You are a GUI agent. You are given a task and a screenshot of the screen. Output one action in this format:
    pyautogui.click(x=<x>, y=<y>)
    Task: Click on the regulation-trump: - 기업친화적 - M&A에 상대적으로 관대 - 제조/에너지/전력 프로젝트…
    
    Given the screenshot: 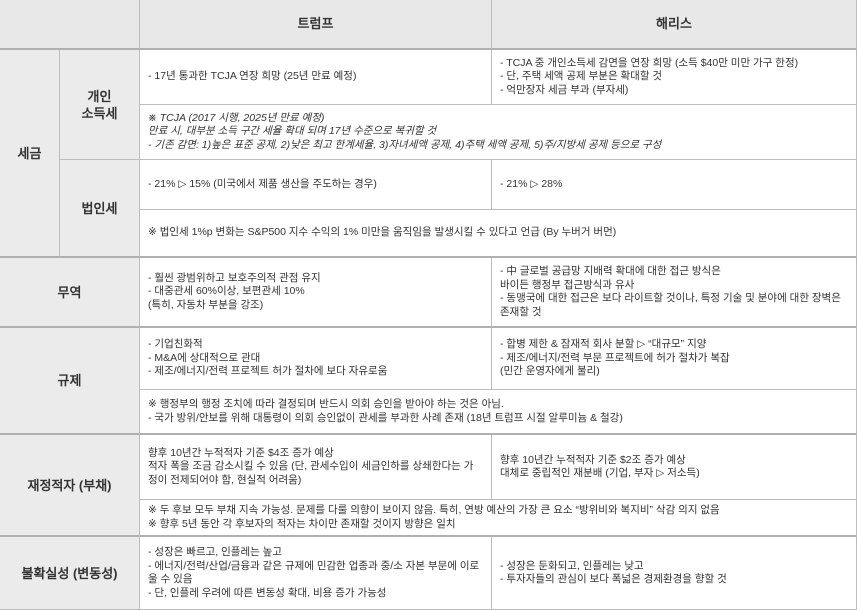 What is the action you would take?
    pyautogui.click(x=316, y=359)
    